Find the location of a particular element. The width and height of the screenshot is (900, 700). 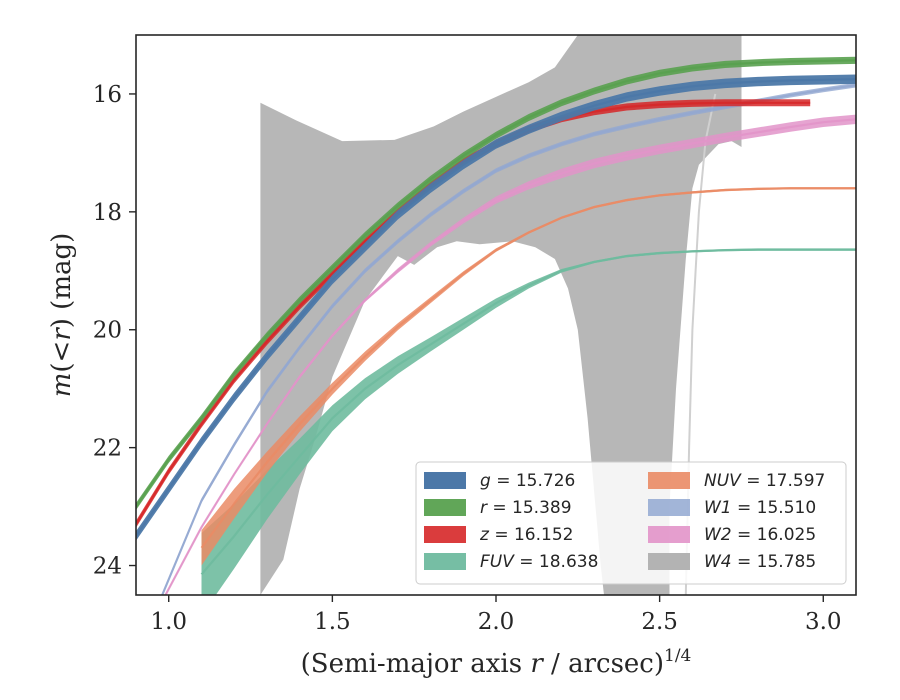

legend-label-W2: W2 = 16.025 is located at coordinates (760, 535).